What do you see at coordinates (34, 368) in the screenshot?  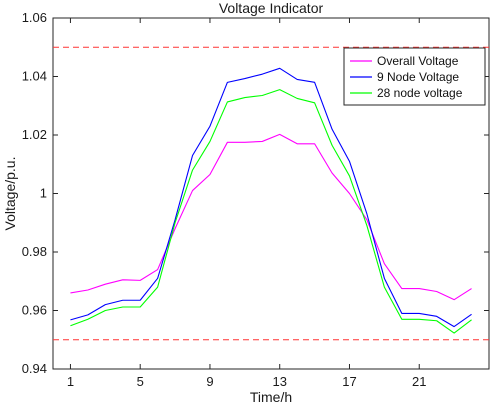 I see `y-tick-label: 0.94` at bounding box center [34, 368].